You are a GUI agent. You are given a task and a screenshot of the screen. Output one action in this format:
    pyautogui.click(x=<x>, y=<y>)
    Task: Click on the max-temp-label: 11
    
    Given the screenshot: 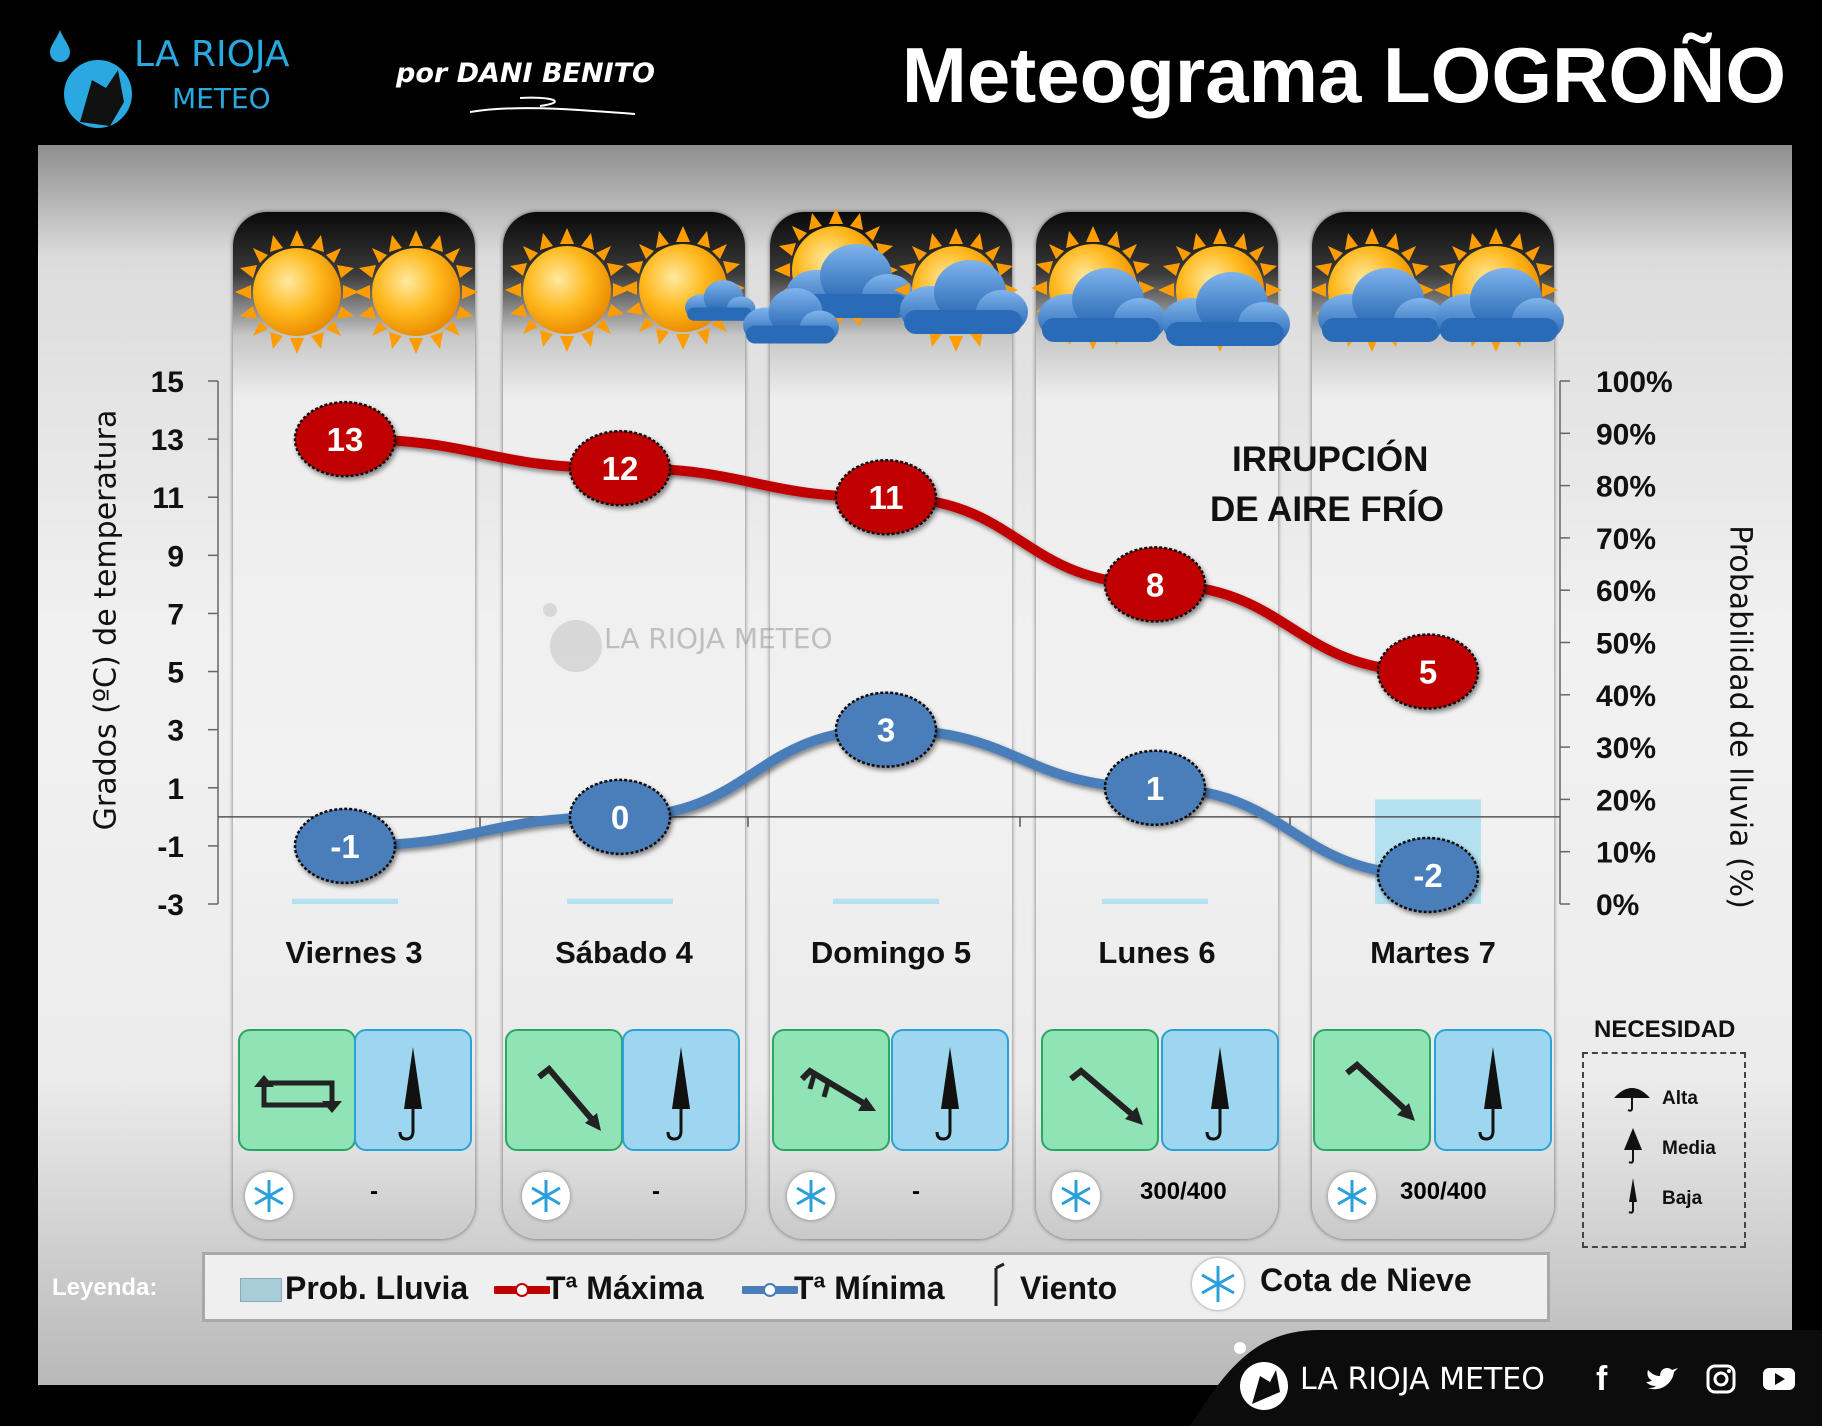 What is the action you would take?
    pyautogui.click(x=886, y=497)
    